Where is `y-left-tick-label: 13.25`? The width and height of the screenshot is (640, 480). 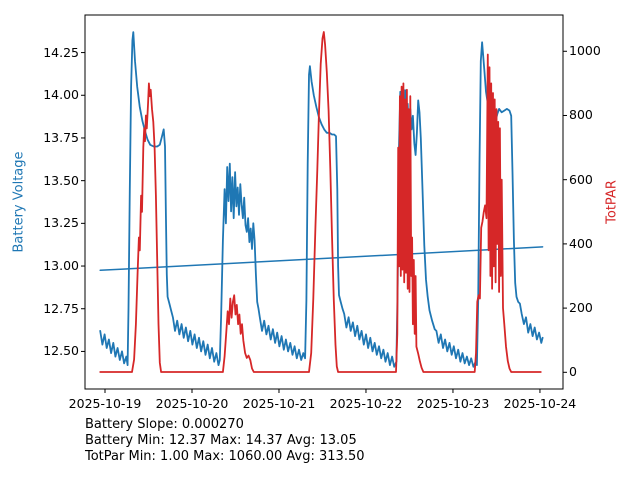
y-left-tick-label: 13.25 is located at coordinates (61, 223).